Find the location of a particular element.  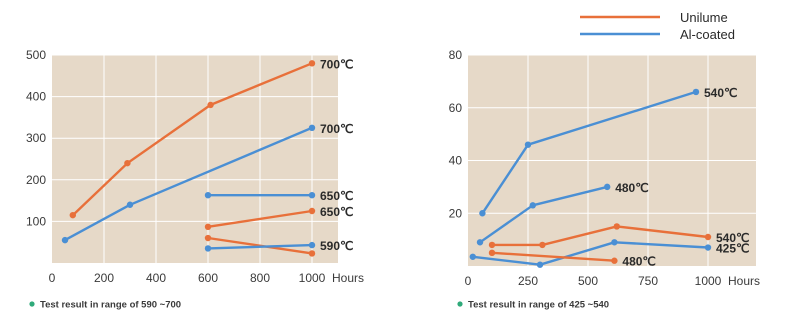

series-end-label-1-2: 650℃ is located at coordinates (337, 196).